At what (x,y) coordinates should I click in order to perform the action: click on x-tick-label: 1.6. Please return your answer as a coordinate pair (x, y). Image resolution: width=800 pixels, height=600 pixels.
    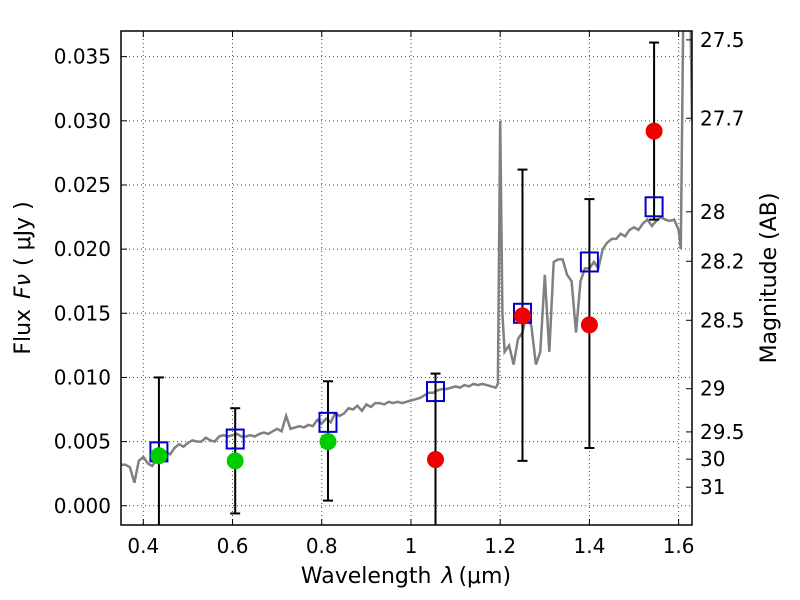
    Looking at the image, I should click on (679, 546).